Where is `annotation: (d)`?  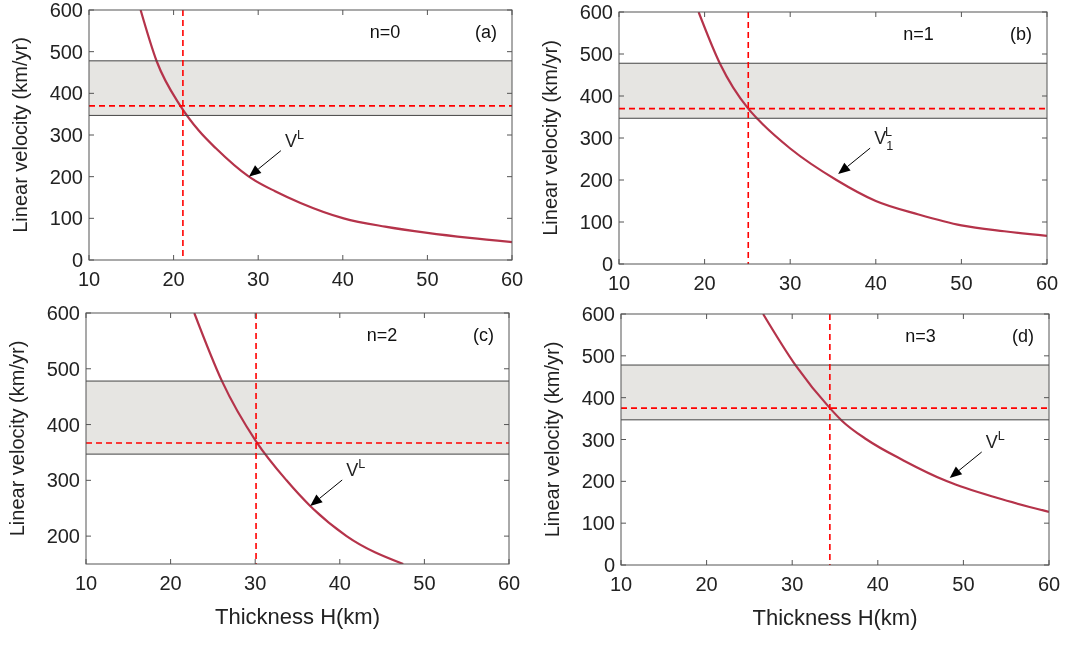 annotation: (d) is located at coordinates (1023, 336).